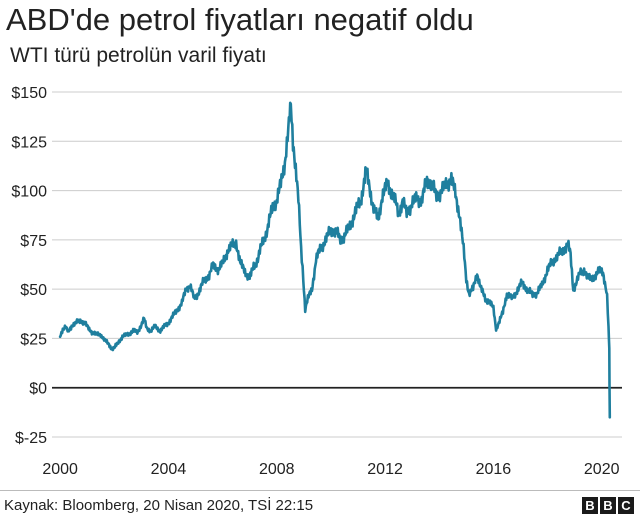 The height and width of the screenshot is (519, 640). I want to click on x-tick-label: 2008, so click(277, 469).